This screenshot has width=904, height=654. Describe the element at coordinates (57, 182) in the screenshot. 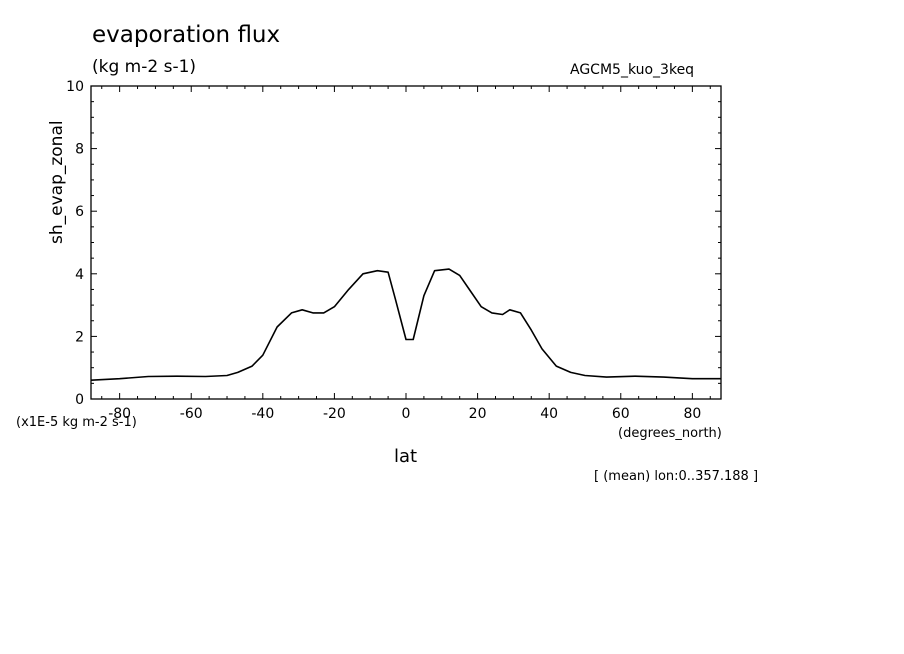

I see `y-axis-label: sh_evap_zonal` at that location.